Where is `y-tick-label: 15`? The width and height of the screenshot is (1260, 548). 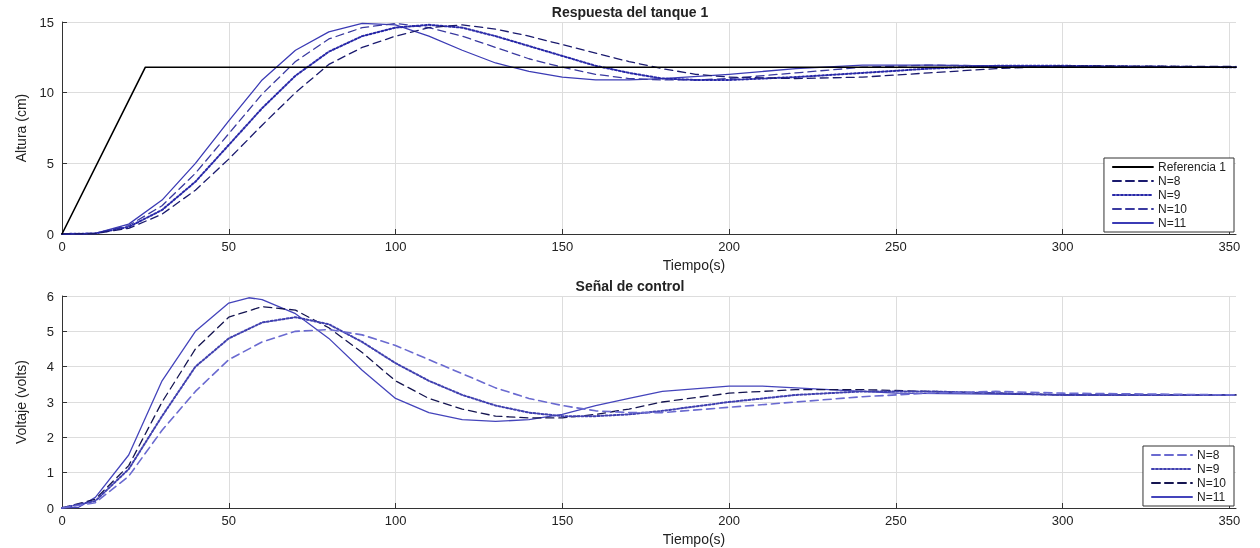 y-tick-label: 15 is located at coordinates (46, 22).